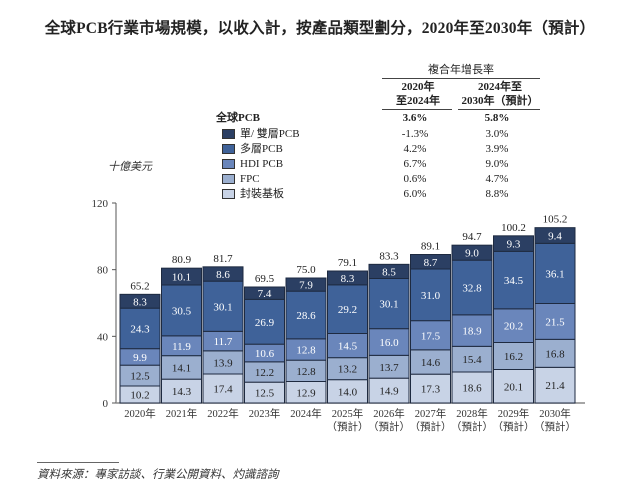  Describe the element at coordinates (497, 179) in the screenshot. I see `cagr-value: 4.7%` at that location.